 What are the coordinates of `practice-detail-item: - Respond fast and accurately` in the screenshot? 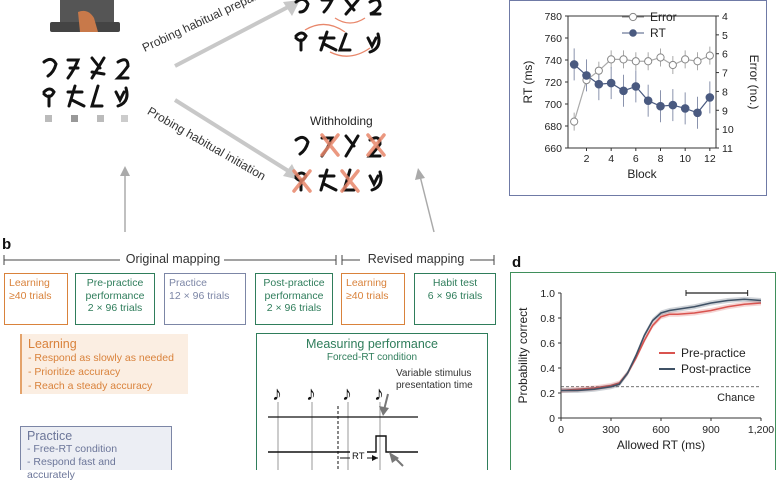 It's located at (71, 468).